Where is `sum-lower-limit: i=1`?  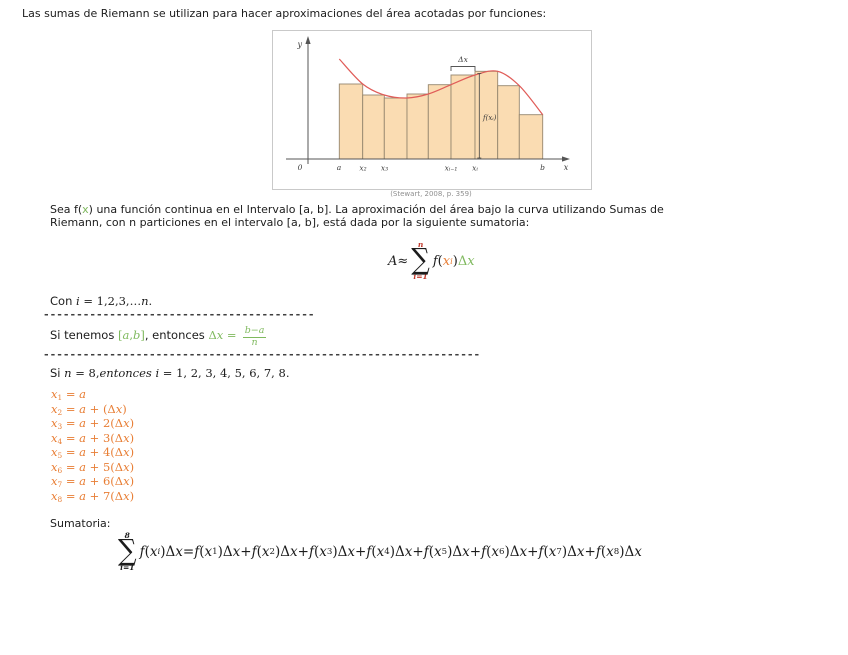 sum-lower-limit: i=1 is located at coordinates (420, 277).